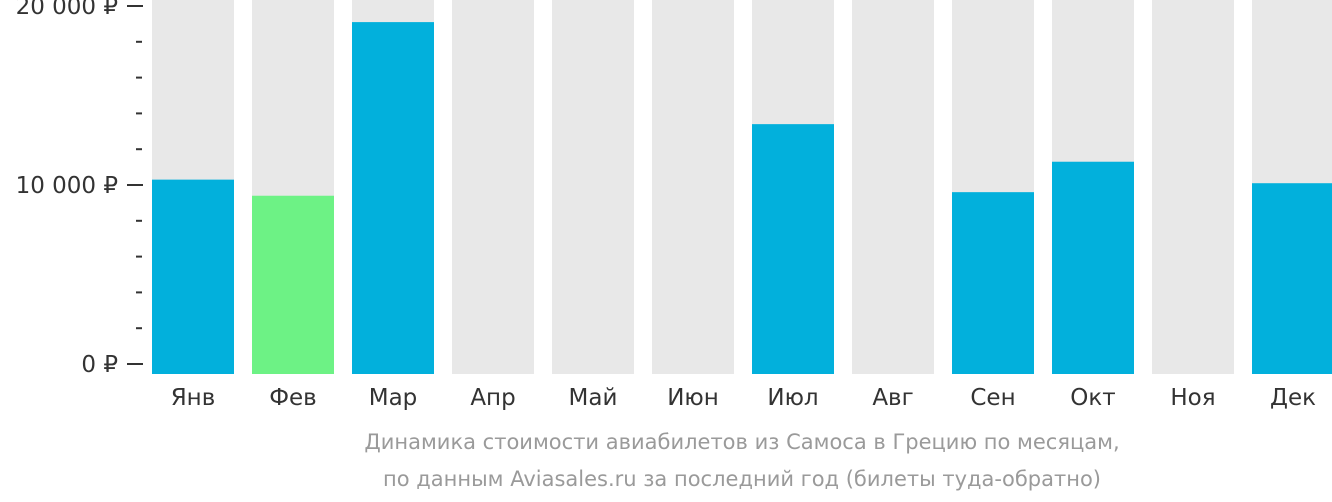  Describe the element at coordinates (992, 398) in the screenshot. I see `x-tick-label-9: Сен` at that location.